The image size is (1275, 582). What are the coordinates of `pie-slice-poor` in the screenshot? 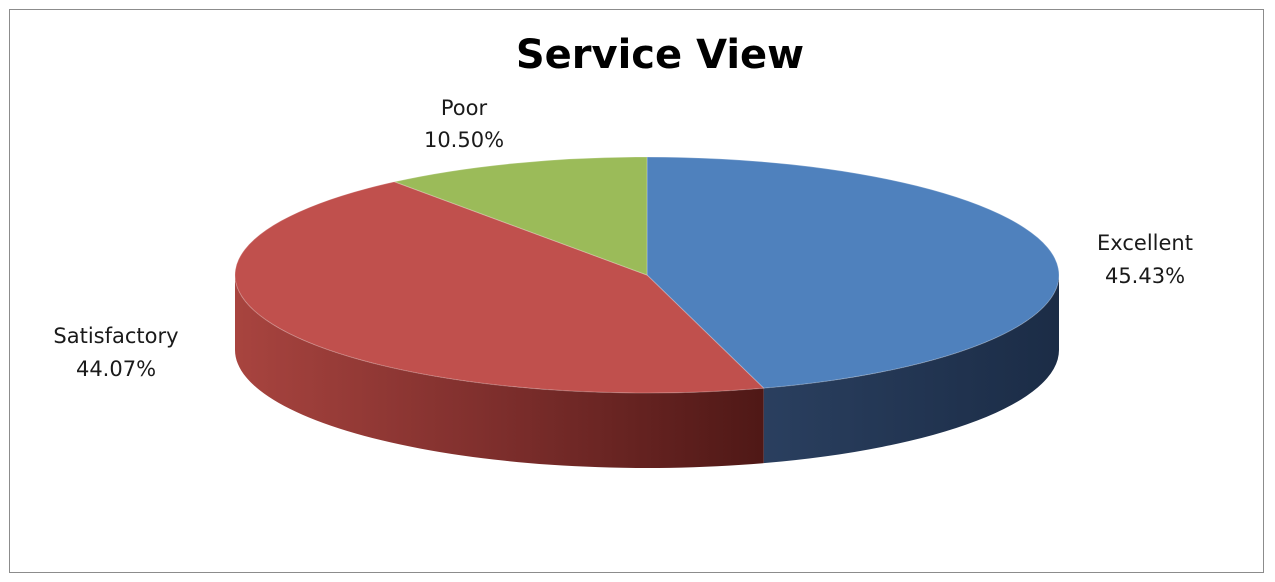 It's located at (520, 216).